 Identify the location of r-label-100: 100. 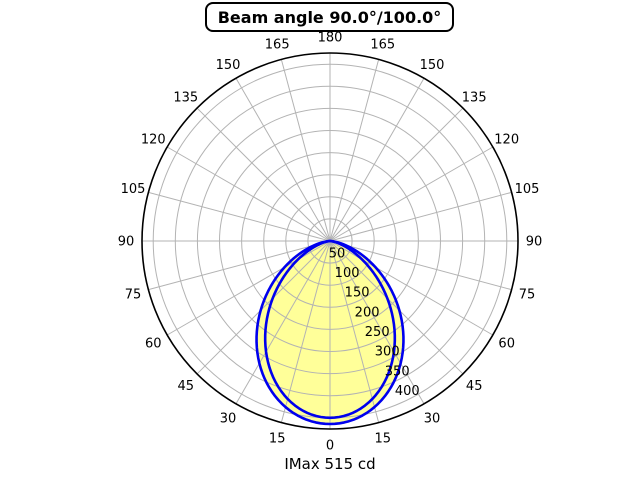
(347, 273).